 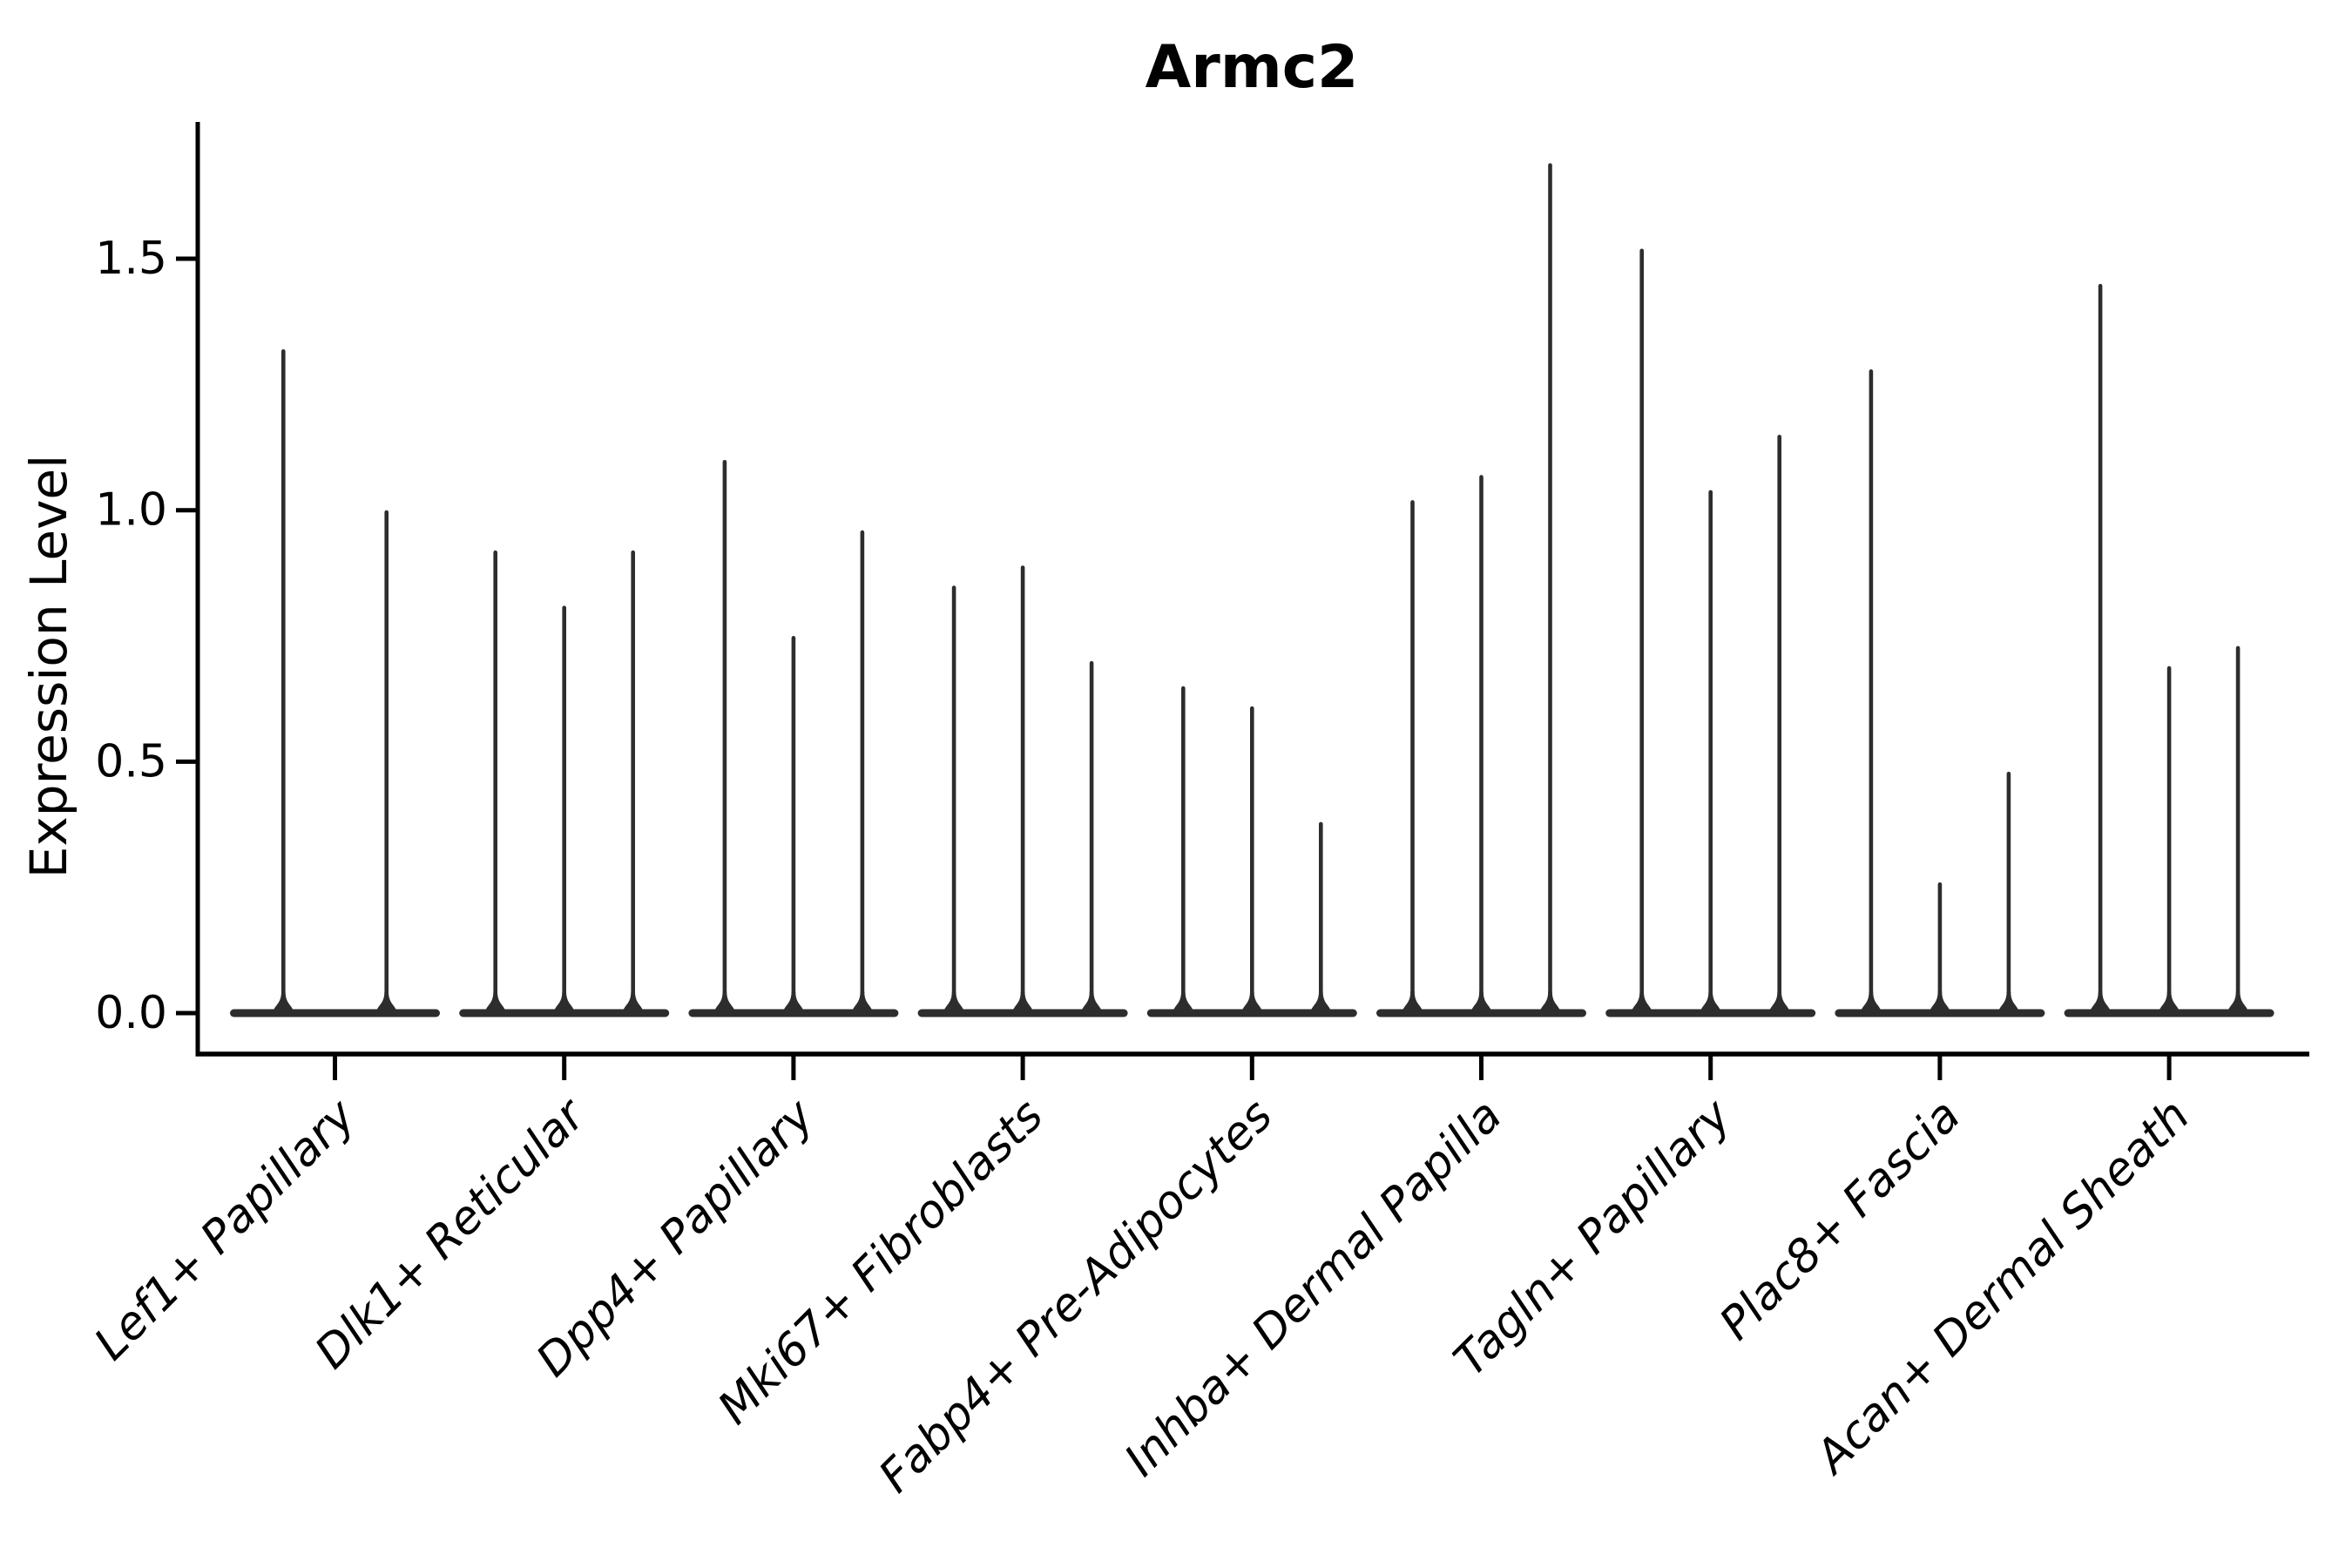 I want to click on y-tick-label: 1.5, so click(x=131, y=259).